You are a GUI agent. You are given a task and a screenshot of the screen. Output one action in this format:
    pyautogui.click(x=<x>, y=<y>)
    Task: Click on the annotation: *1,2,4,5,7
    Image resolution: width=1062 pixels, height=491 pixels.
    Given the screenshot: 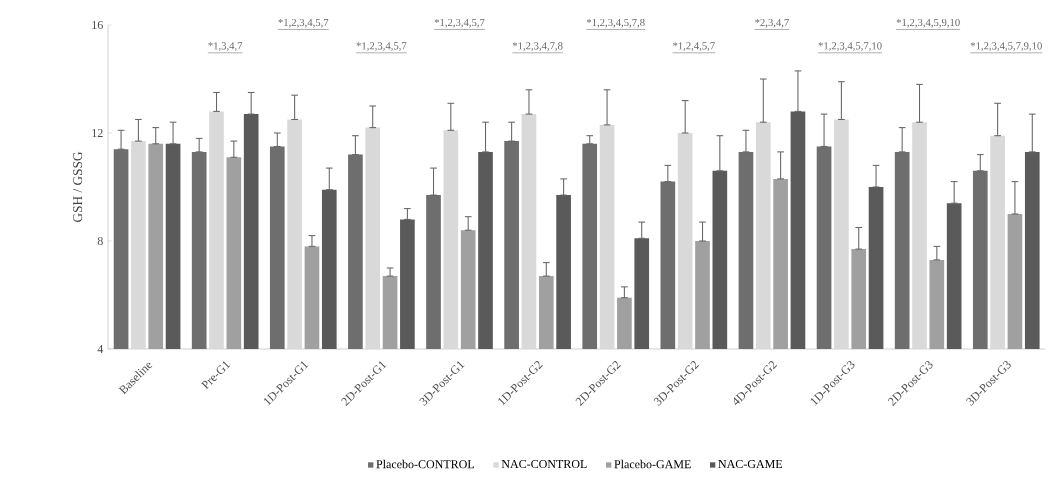 What is the action you would take?
    pyautogui.click(x=694, y=46)
    